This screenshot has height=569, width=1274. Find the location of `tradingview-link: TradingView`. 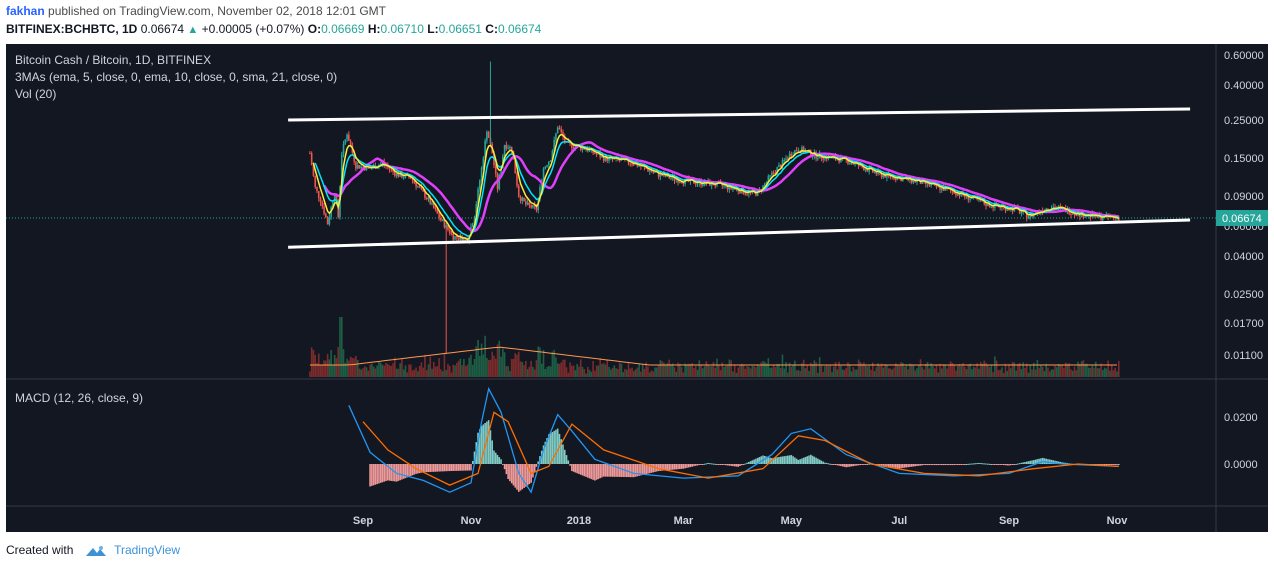

tradingview-link: TradingView is located at coordinates (147, 550).